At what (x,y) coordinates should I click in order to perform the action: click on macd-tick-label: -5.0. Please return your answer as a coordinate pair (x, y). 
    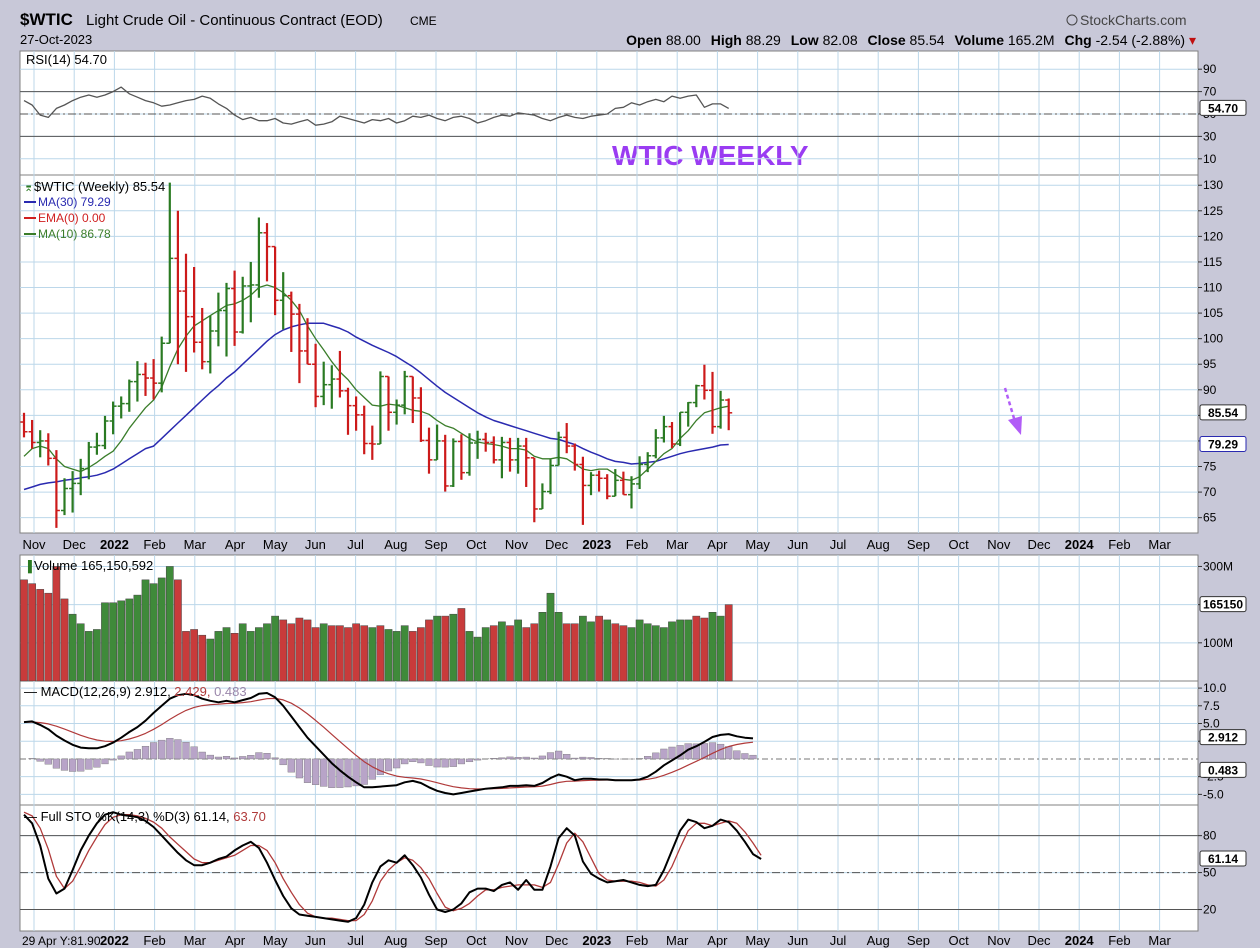
    Looking at the image, I should click on (1213, 794).